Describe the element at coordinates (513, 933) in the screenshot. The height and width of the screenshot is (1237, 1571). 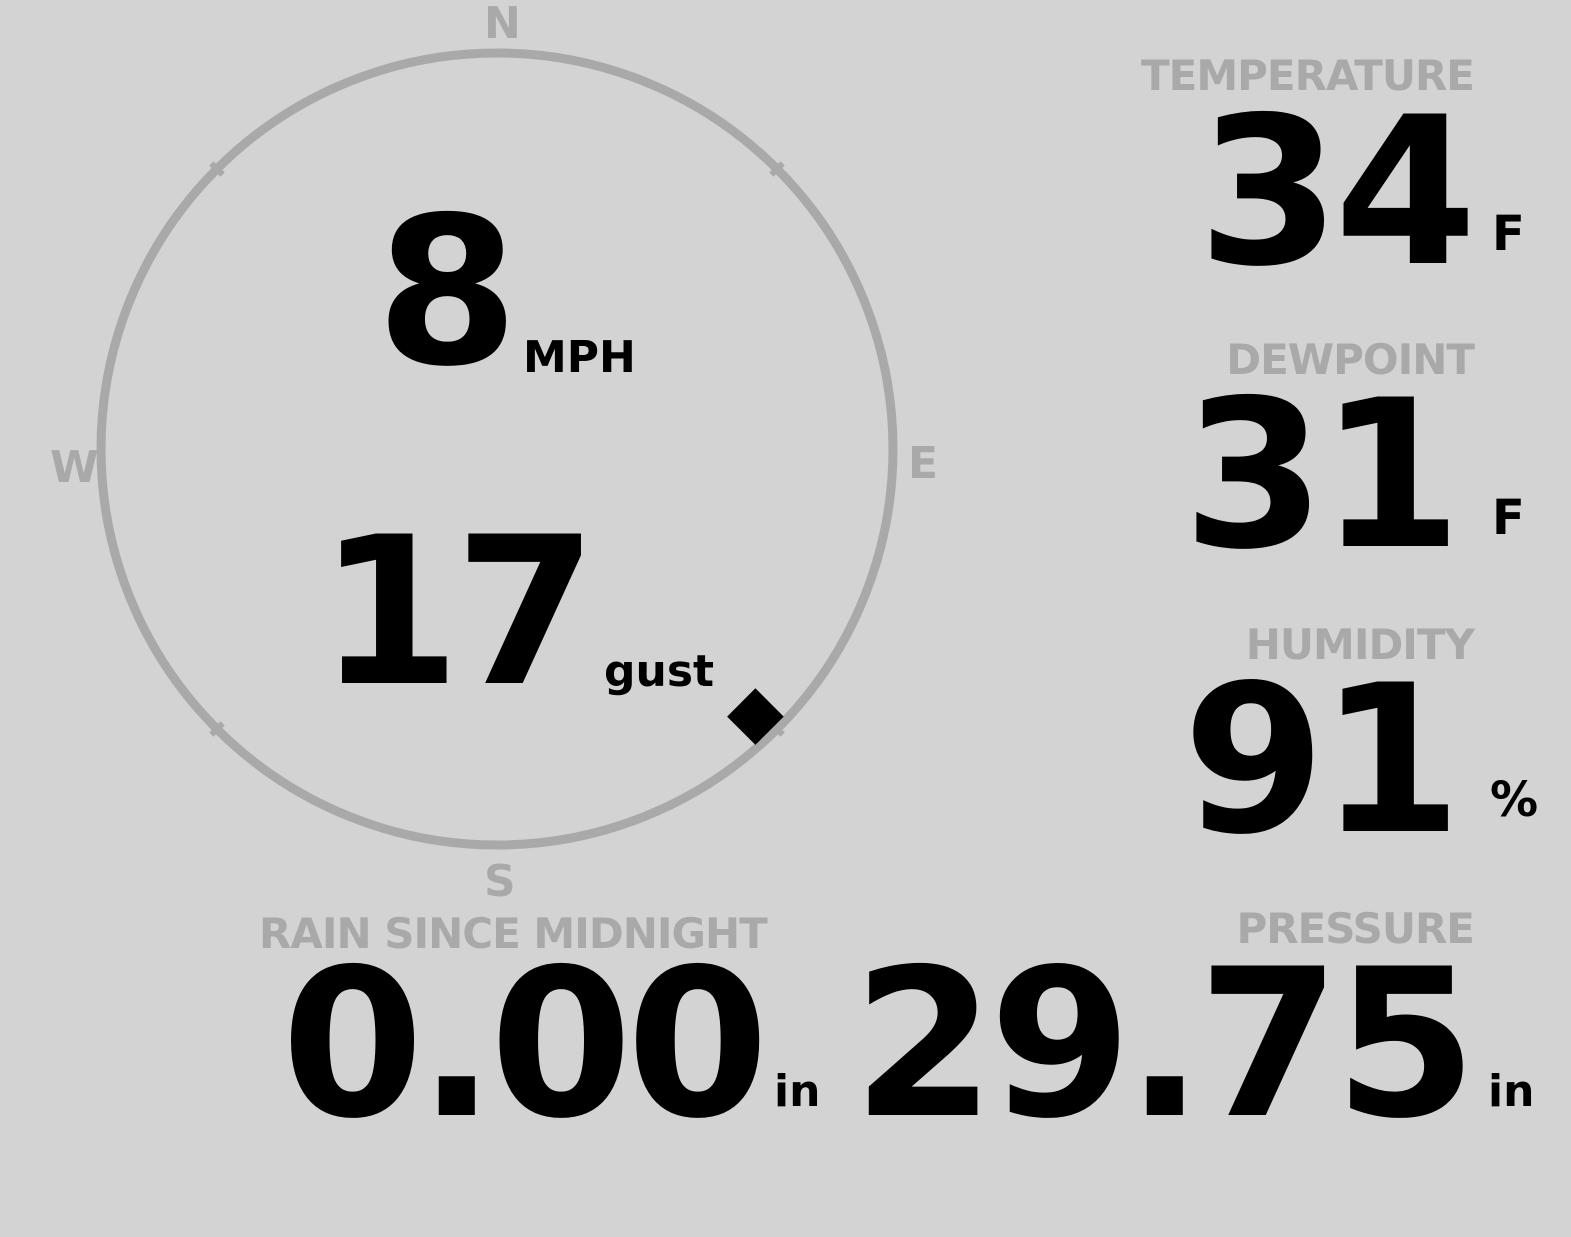
I see `rain-label: RAIN SINCE MIDNIGHT` at that location.